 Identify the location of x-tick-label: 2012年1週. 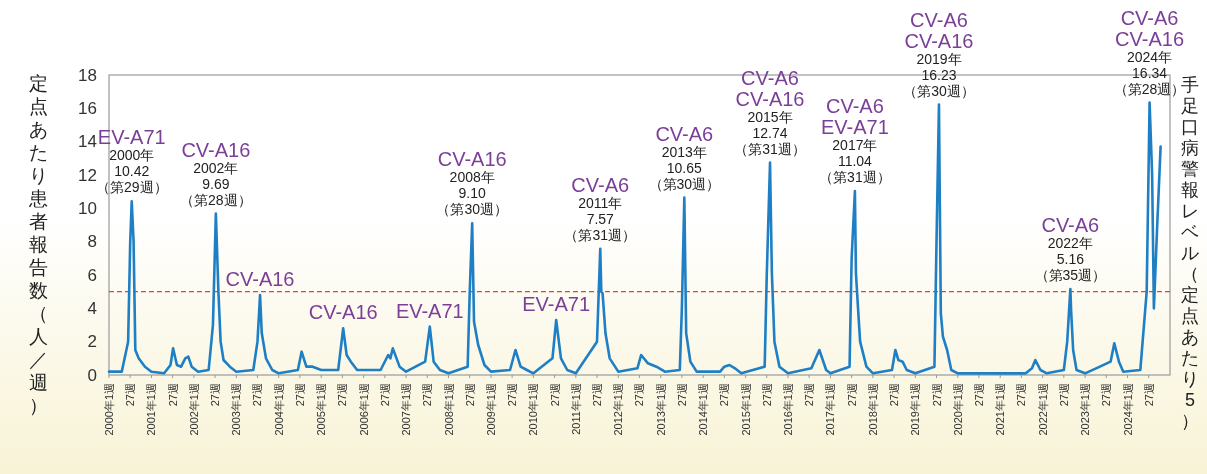
(618, 409).